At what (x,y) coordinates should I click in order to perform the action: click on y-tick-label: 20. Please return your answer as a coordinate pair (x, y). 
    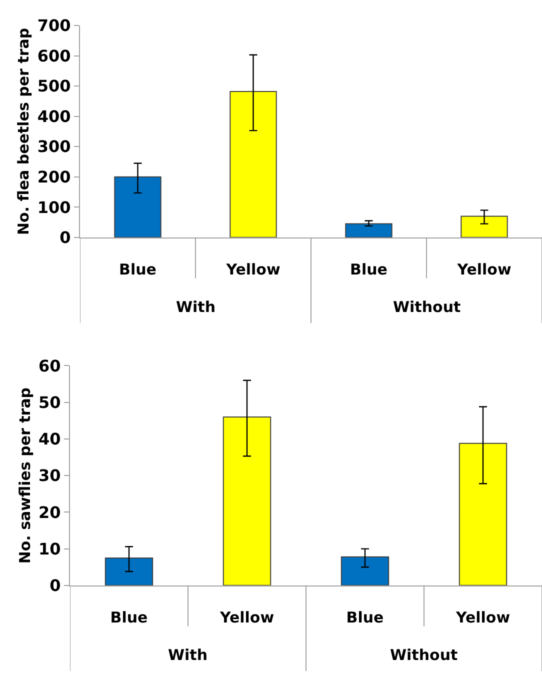
    Looking at the image, I should click on (49, 512).